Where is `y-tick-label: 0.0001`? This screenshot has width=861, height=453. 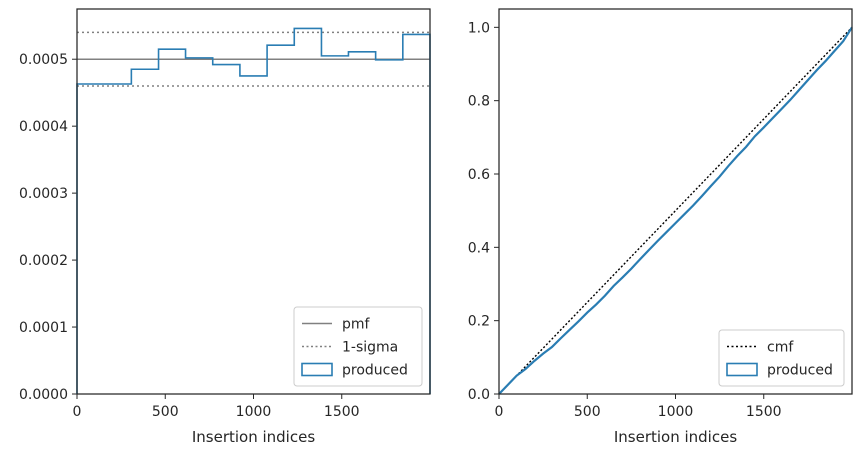
y-tick-label: 0.0001 is located at coordinates (43, 328).